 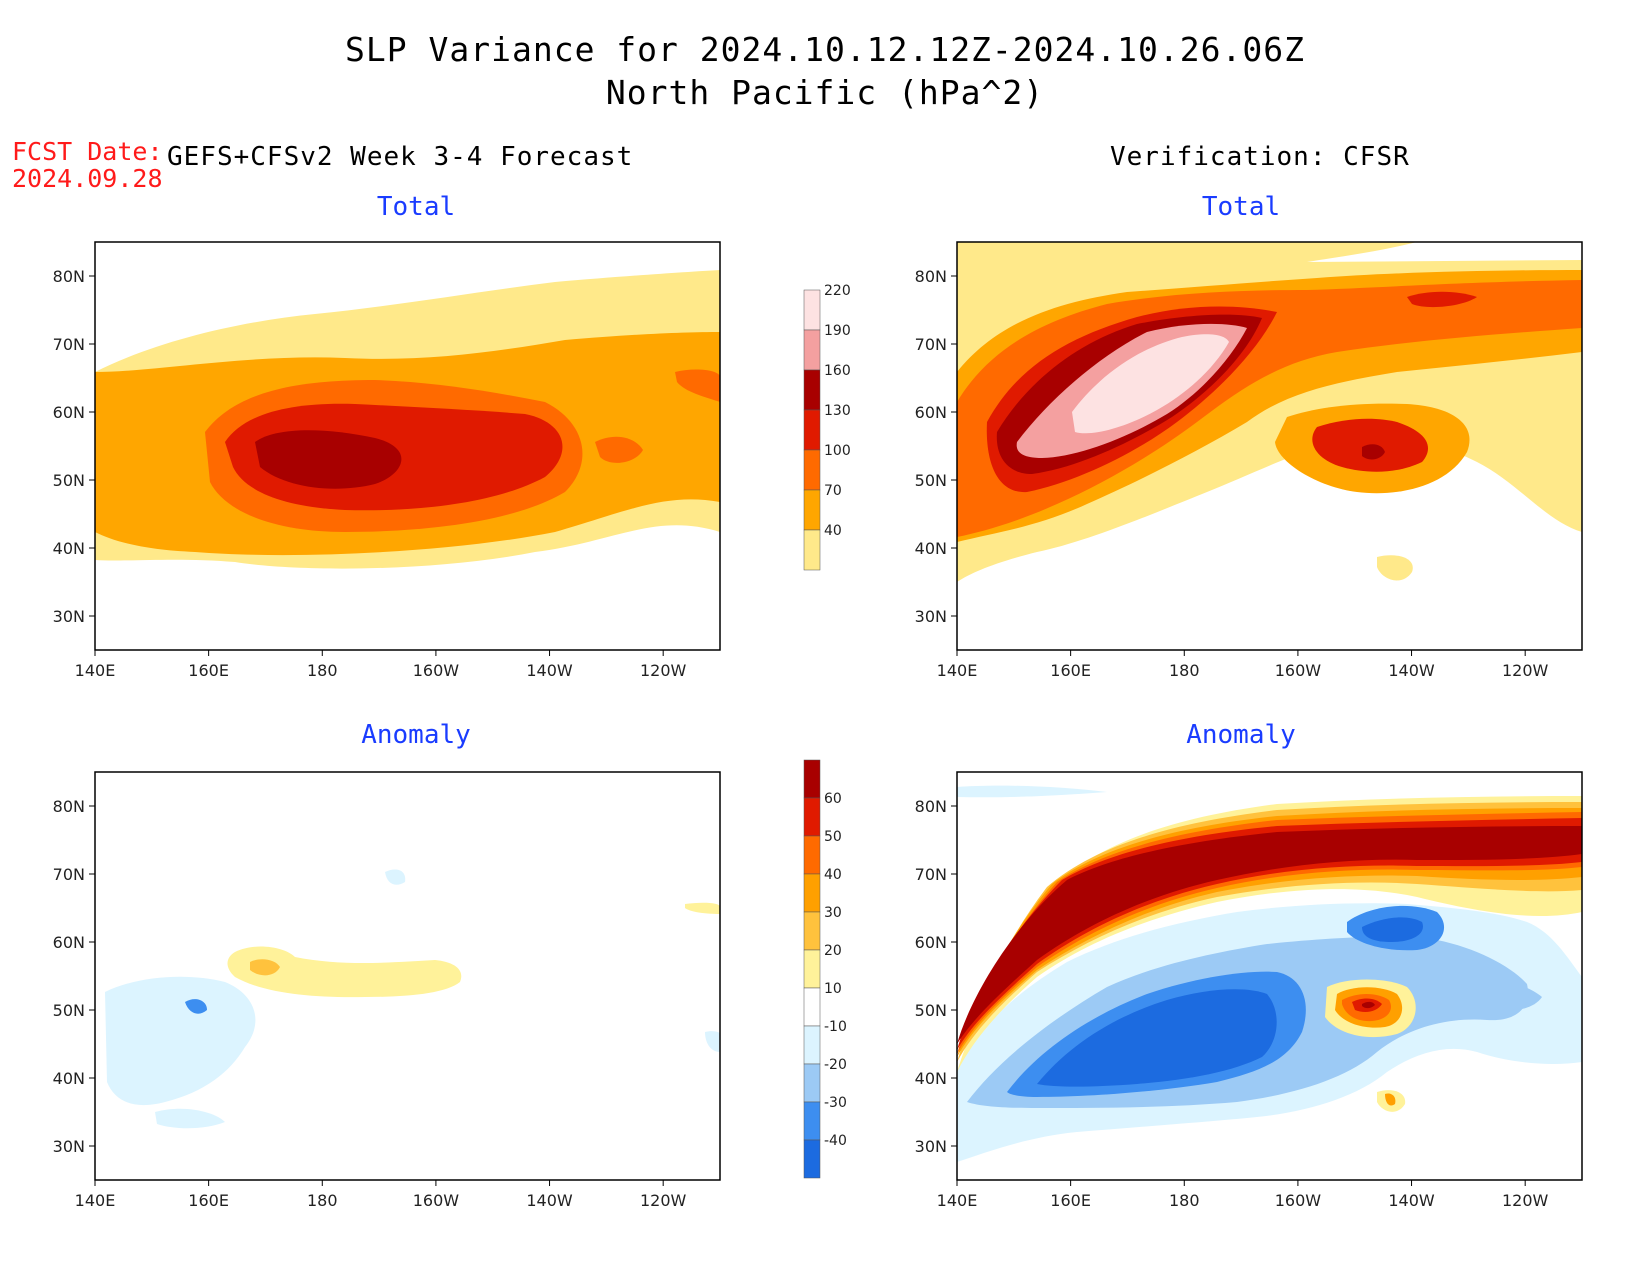 What do you see at coordinates (407, 976) in the screenshot?
I see `forecast-anomaly-map` at bounding box center [407, 976].